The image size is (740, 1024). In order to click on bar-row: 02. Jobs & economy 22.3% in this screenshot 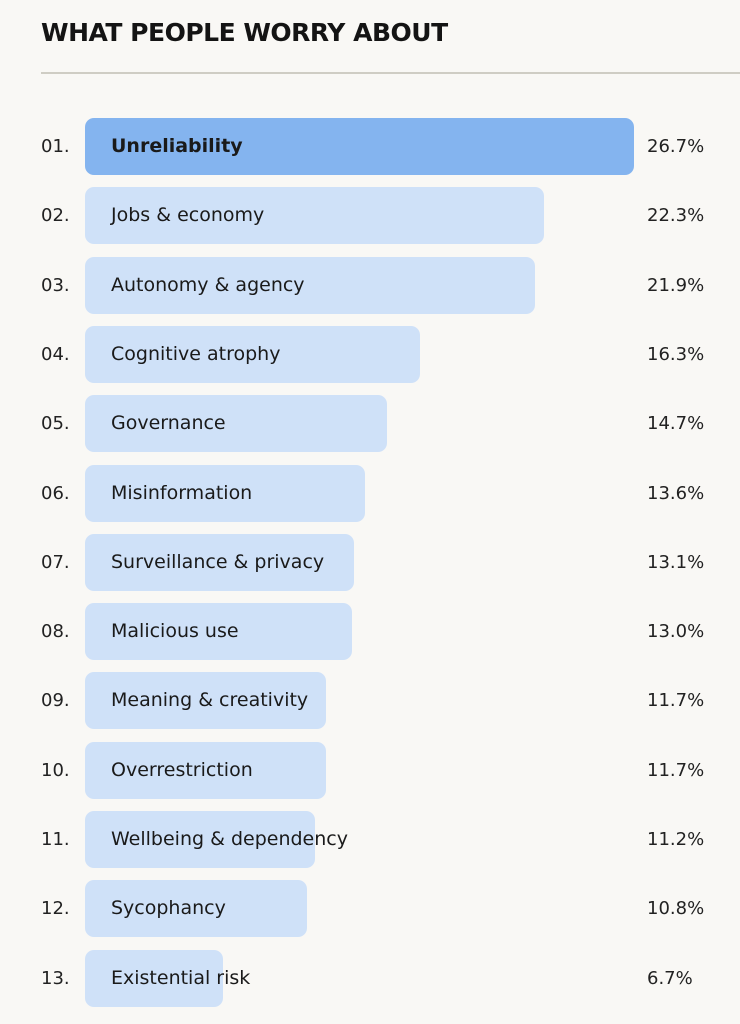, I will do `click(370, 216)`.